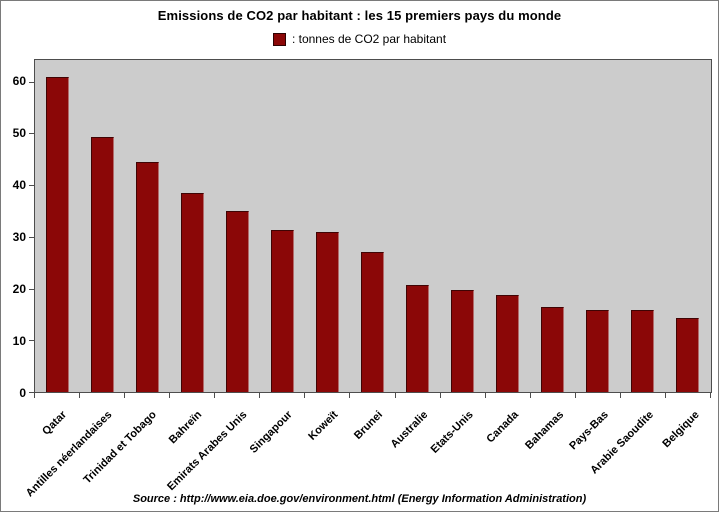 The image size is (719, 512). Describe the element at coordinates (271, 432) in the screenshot. I see `x-category-label: Singapour` at that location.